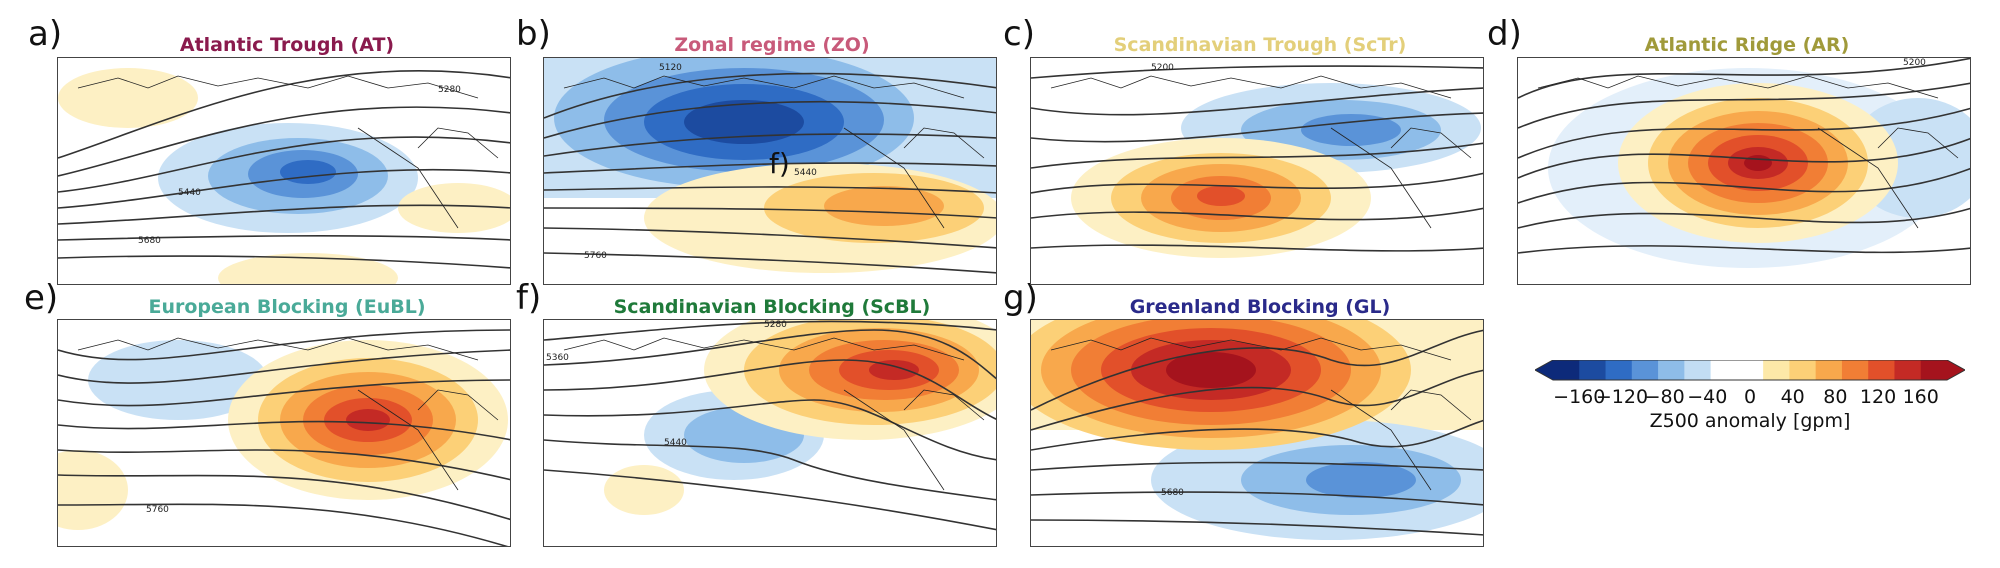 Image resolution: width=2000 pixels, height=568 pixels. Describe the element at coordinates (779, 163) in the screenshot. I see `overlay-label: f)` at that location.